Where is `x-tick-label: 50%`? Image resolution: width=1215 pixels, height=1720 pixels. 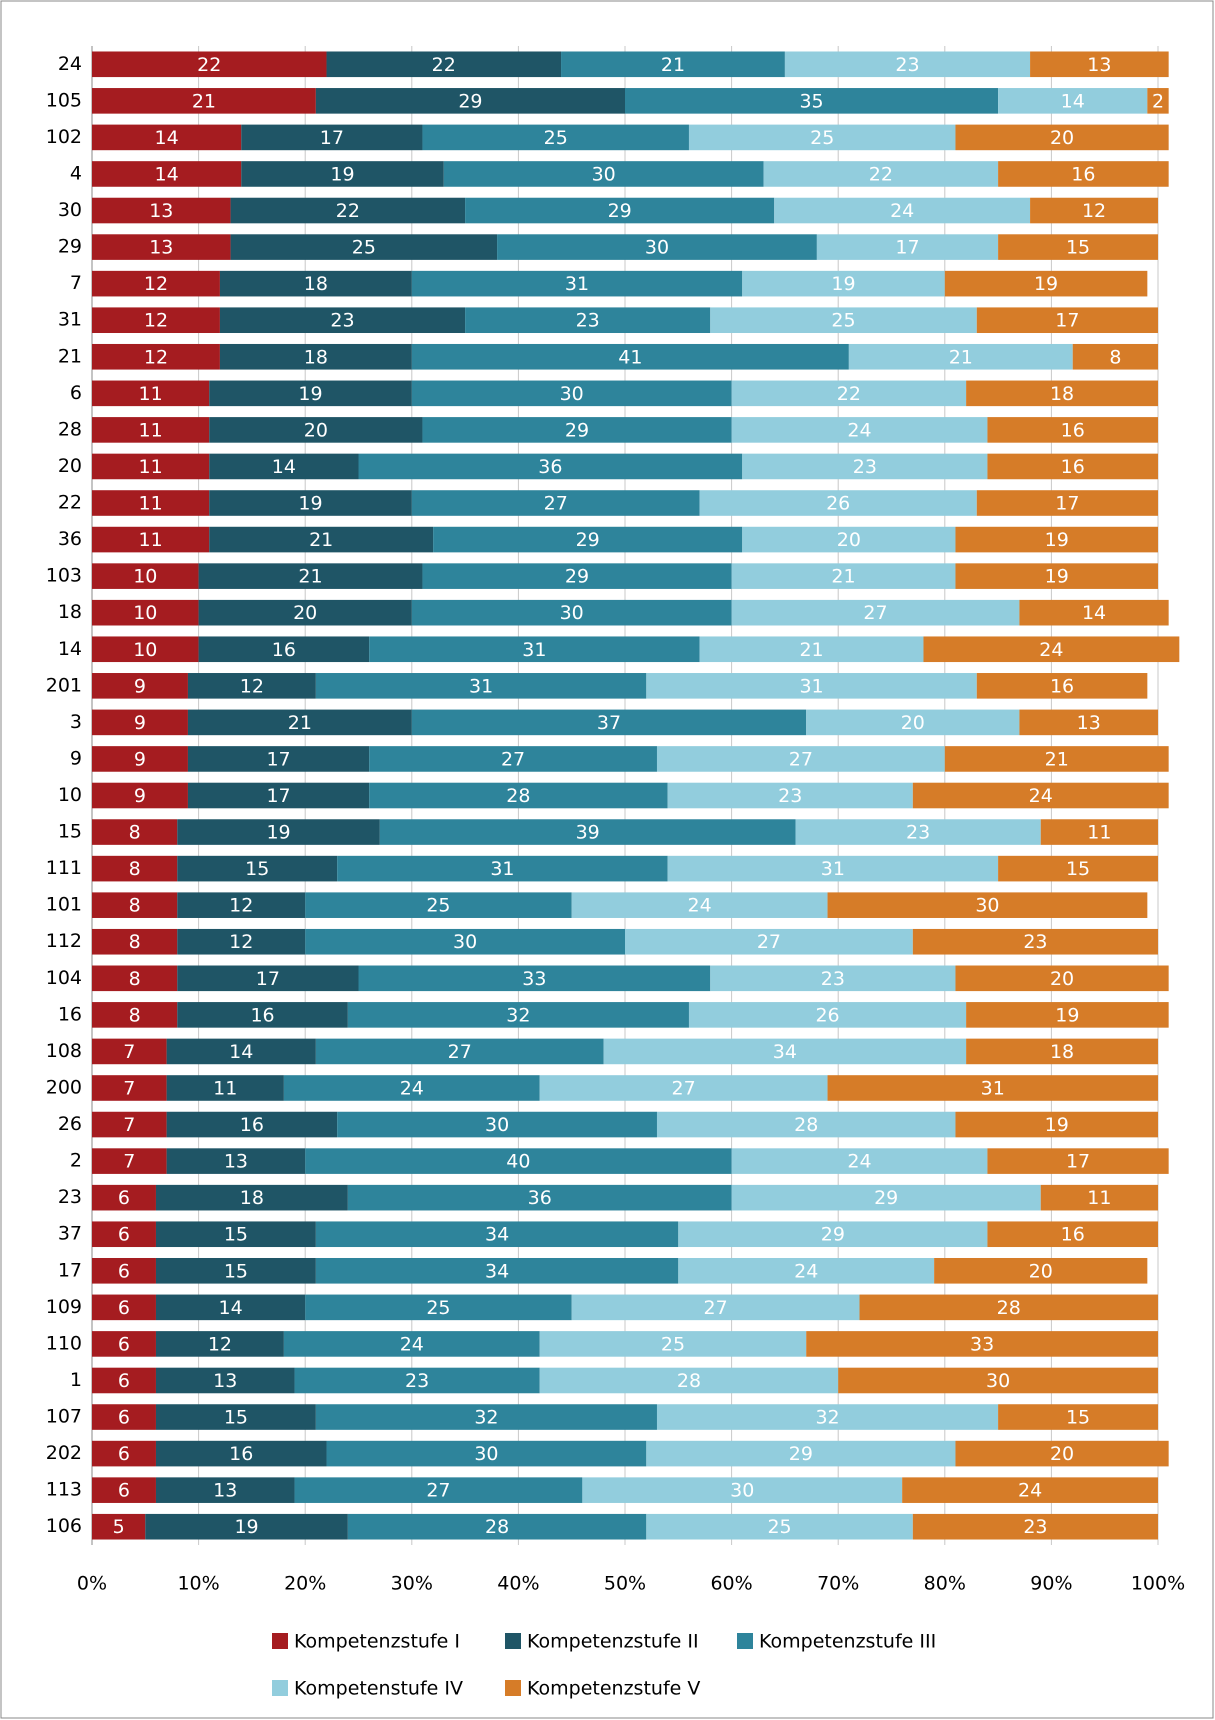 x-tick-label: 50% is located at coordinates (625, 1584).